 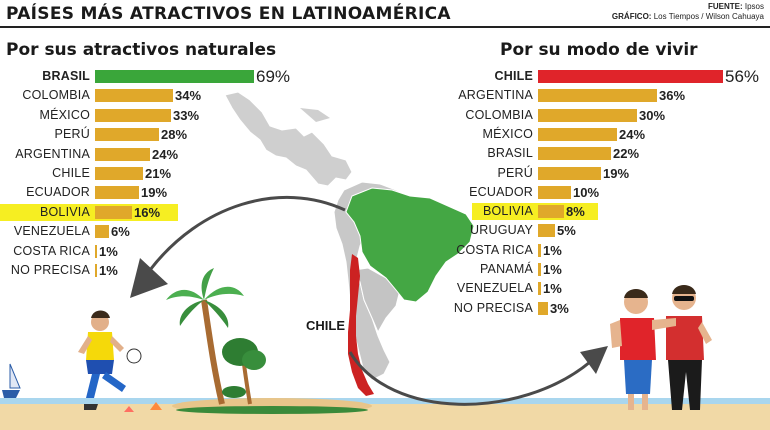 I want to click on palm-trunk, so click(x=213, y=352).